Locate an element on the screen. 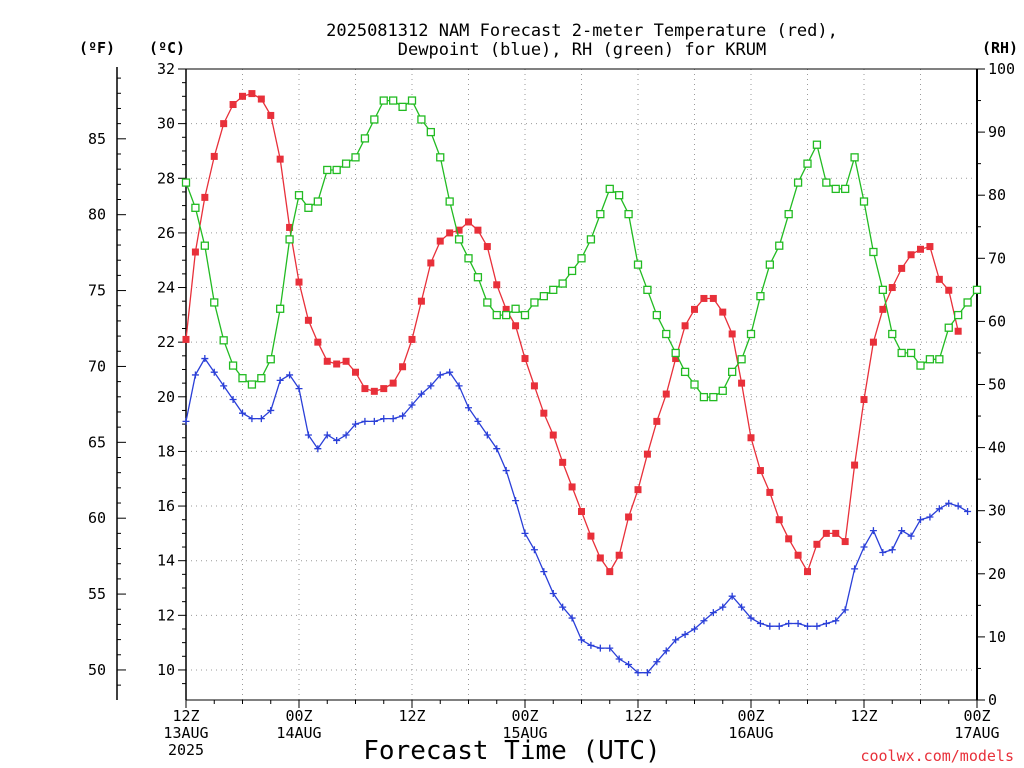 This screenshot has height=768, width=1024. rh-tick-label: 90 is located at coordinates (997, 132).